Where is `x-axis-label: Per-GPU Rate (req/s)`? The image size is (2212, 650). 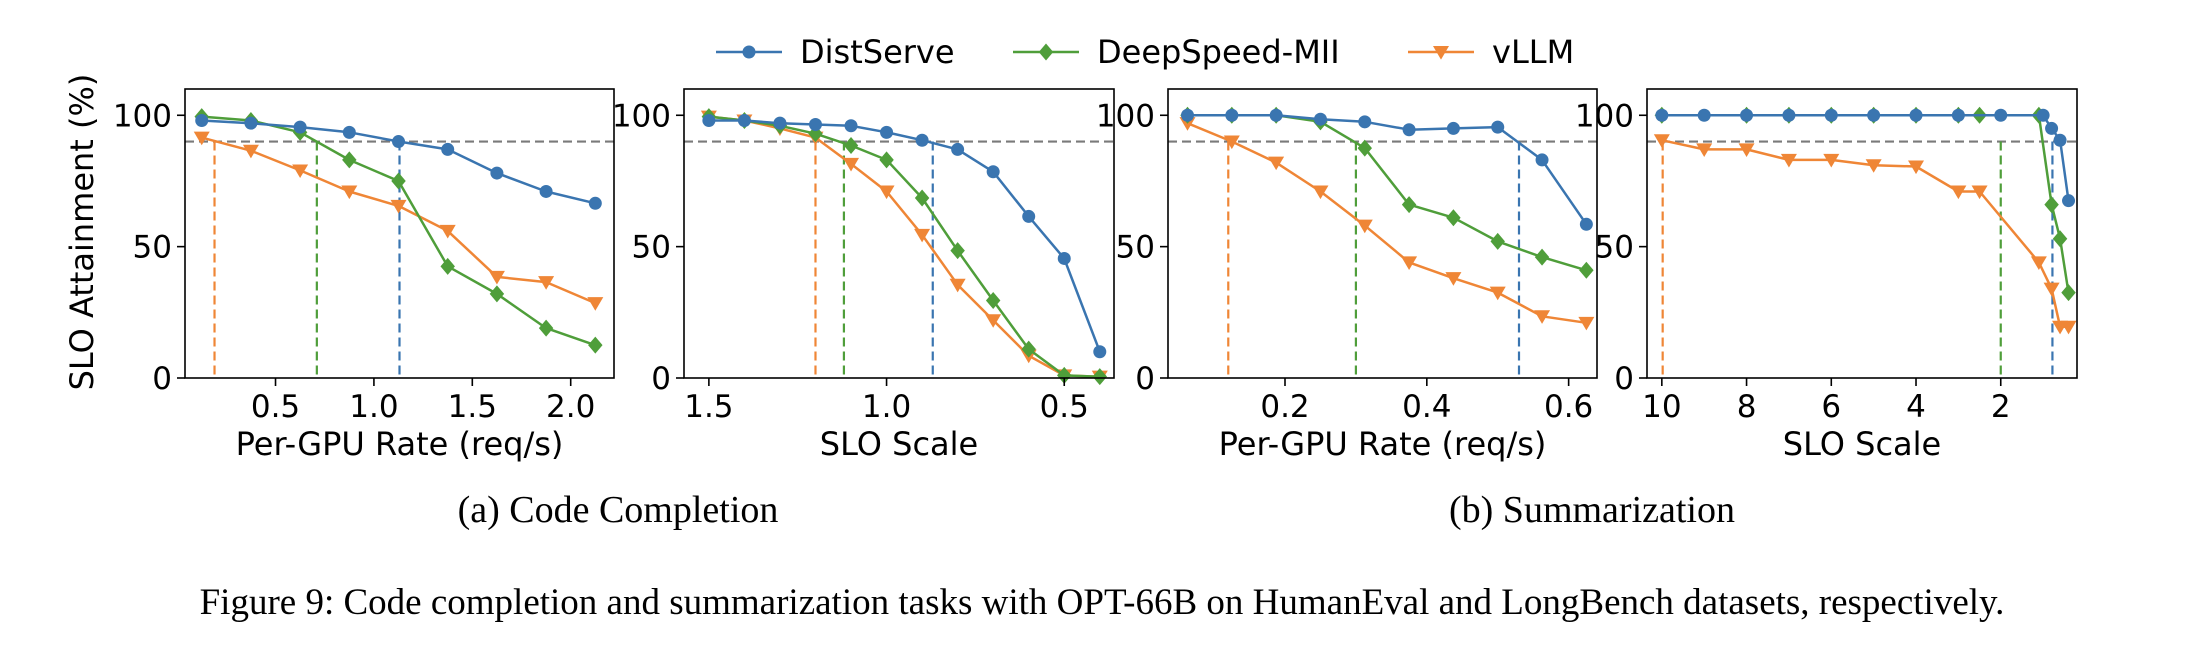 x-axis-label: Per-GPU Rate (req/s) is located at coordinates (400, 444).